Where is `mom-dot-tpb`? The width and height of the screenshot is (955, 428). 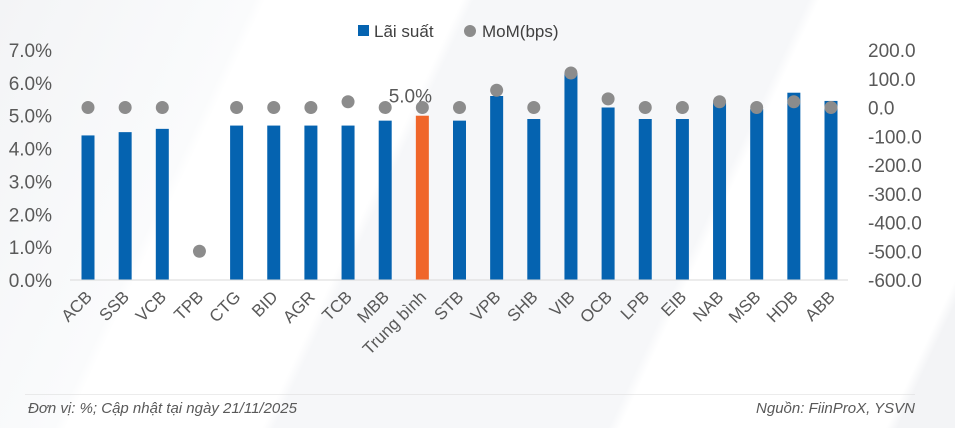 mom-dot-tpb is located at coordinates (199, 251).